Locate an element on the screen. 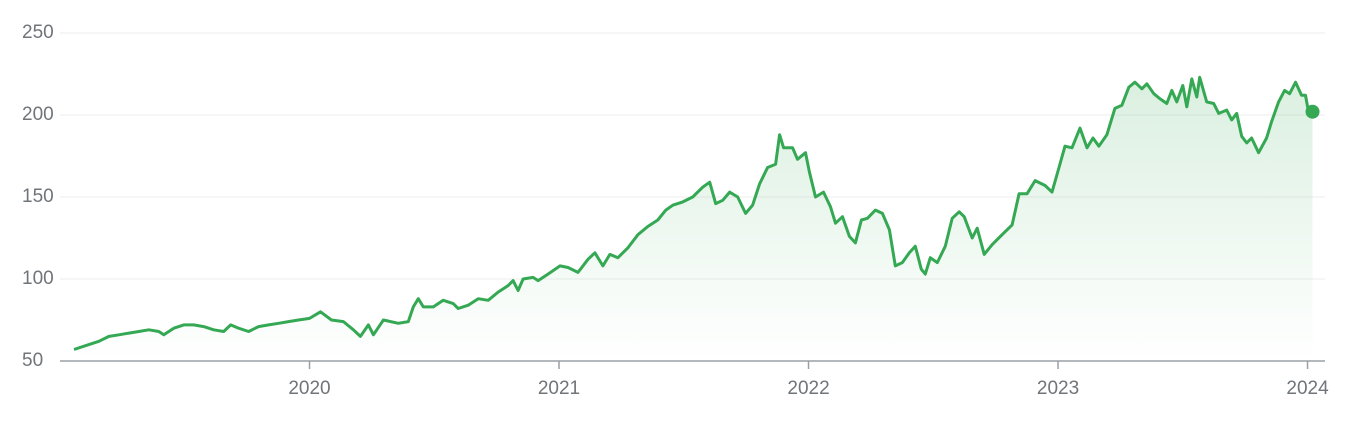 The height and width of the screenshot is (422, 1370). y-tick-label: 250 is located at coordinates (38, 32).